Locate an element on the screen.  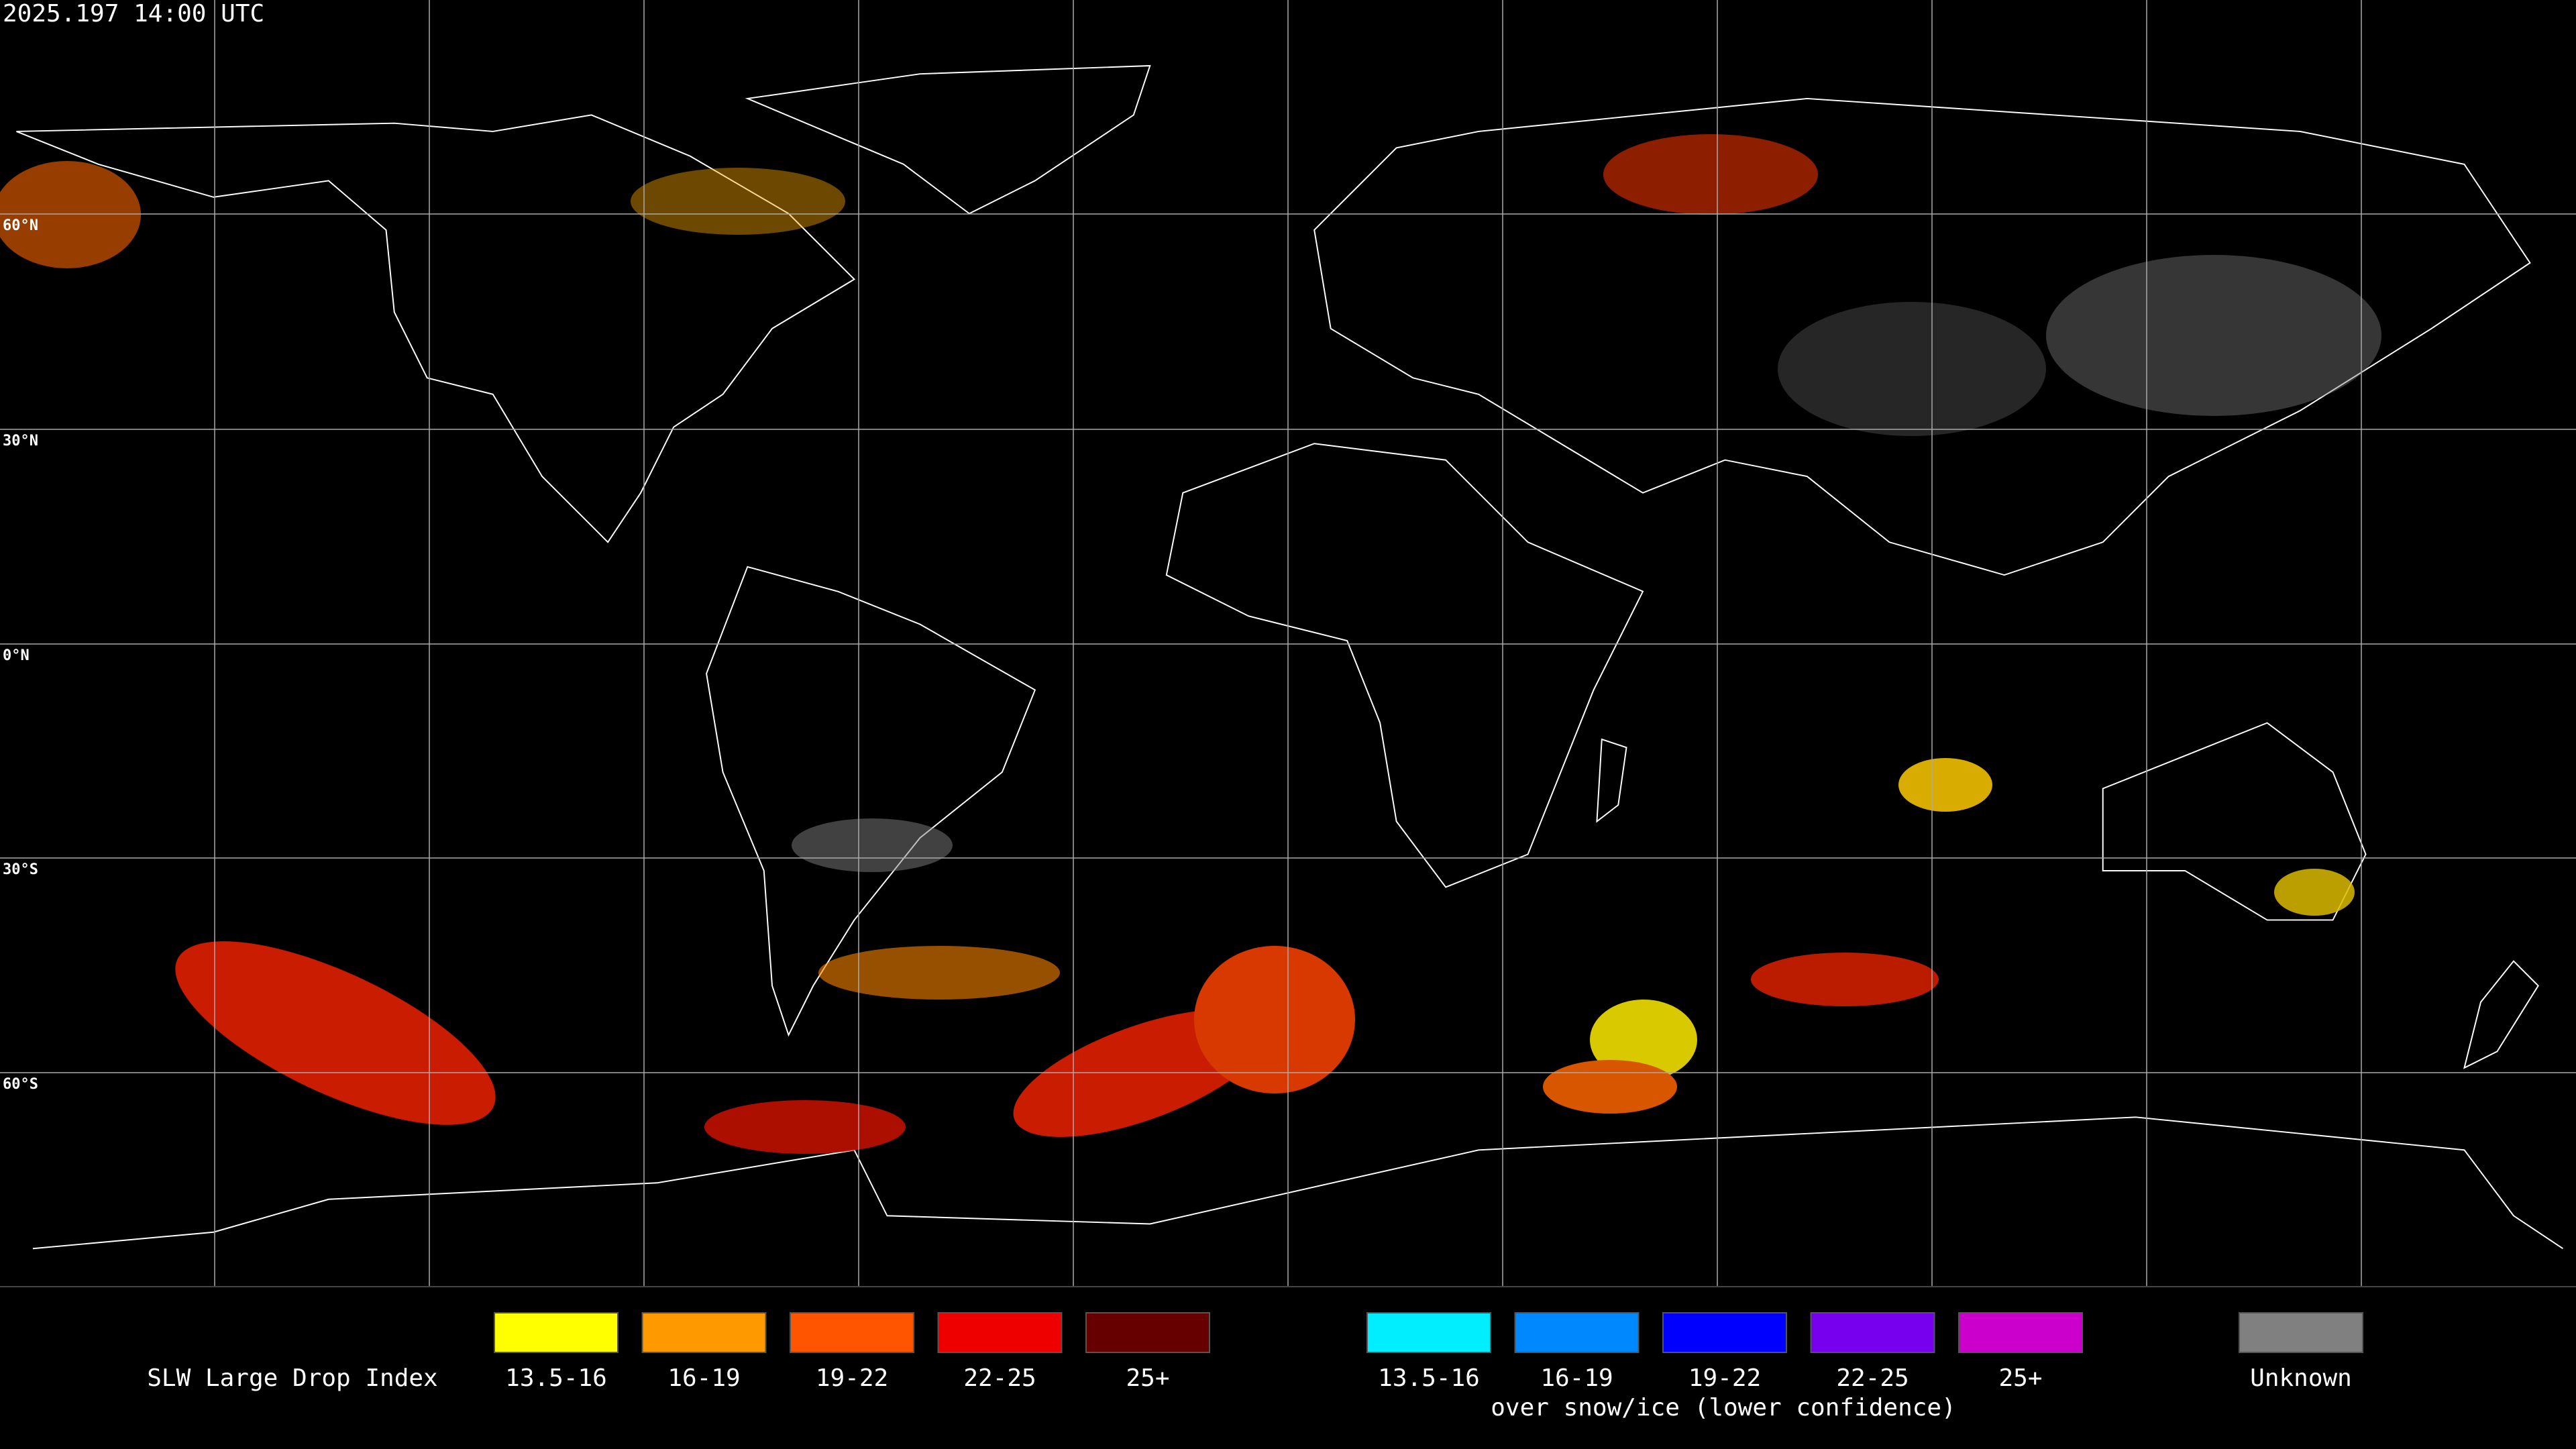
legend-title: SLW Large Drop Index is located at coordinates (292, 1378).